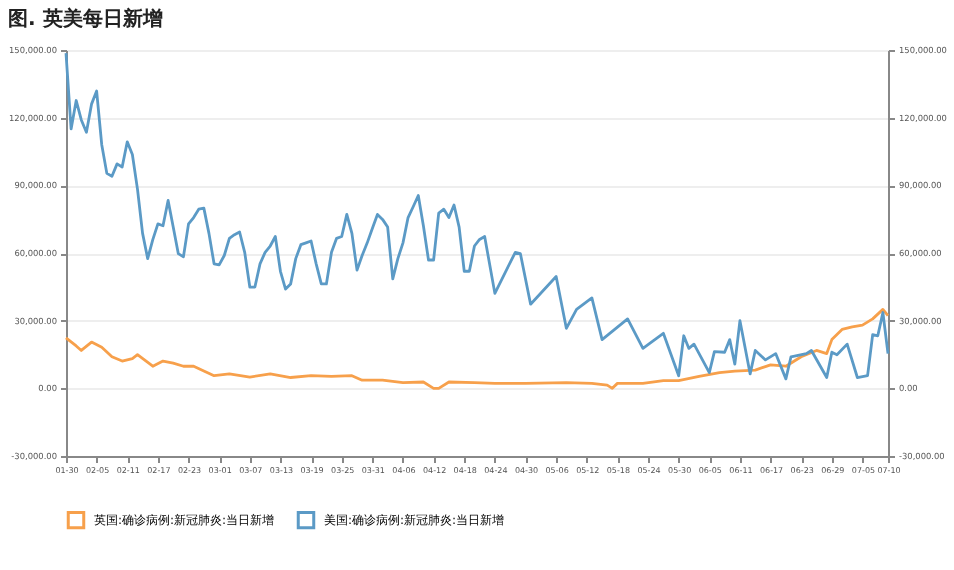  What do you see at coordinates (85, 18) in the screenshot?
I see `chart-title: 图. 英美每日新增` at bounding box center [85, 18].